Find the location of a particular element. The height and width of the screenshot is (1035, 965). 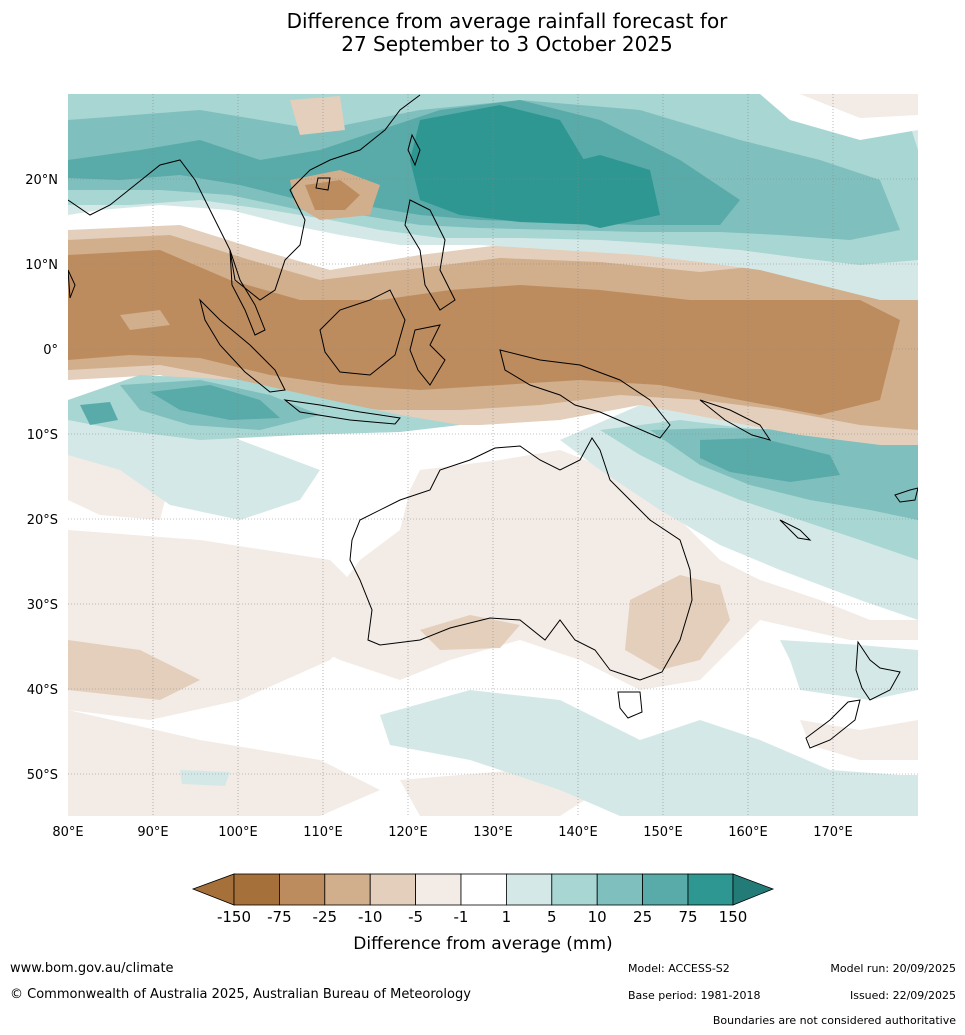

borneo-coast is located at coordinates (362, 332).